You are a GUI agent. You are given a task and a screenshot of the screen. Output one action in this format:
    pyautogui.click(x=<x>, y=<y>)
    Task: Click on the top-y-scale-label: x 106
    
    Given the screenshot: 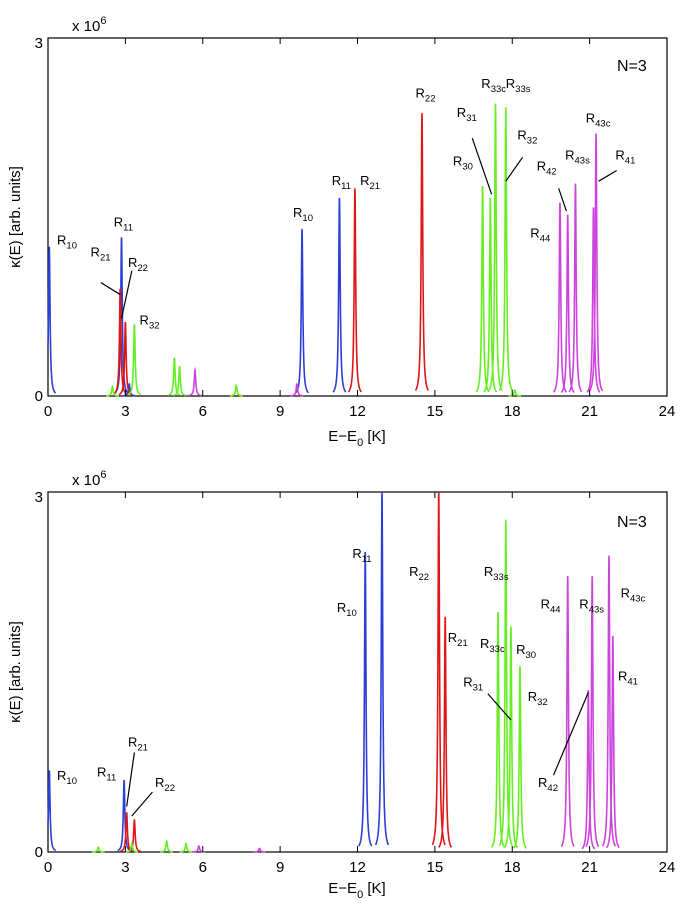 What is the action you would take?
    pyautogui.click(x=89, y=25)
    